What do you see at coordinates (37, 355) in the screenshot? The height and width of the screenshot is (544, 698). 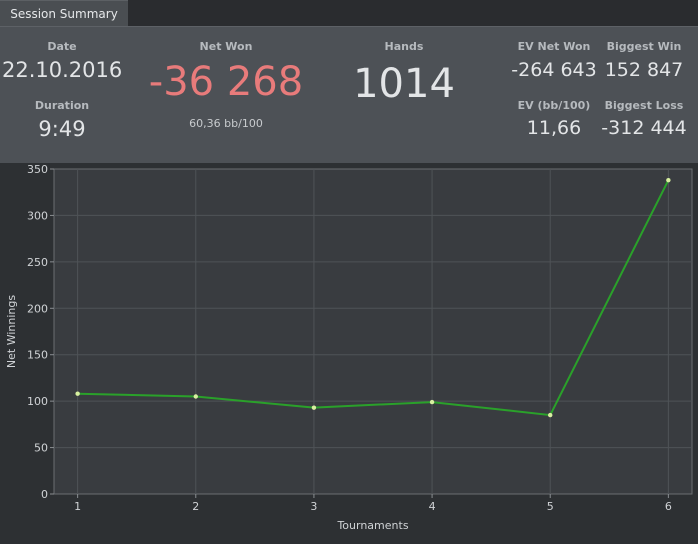 I see `y-tick-label: 150` at bounding box center [37, 355].